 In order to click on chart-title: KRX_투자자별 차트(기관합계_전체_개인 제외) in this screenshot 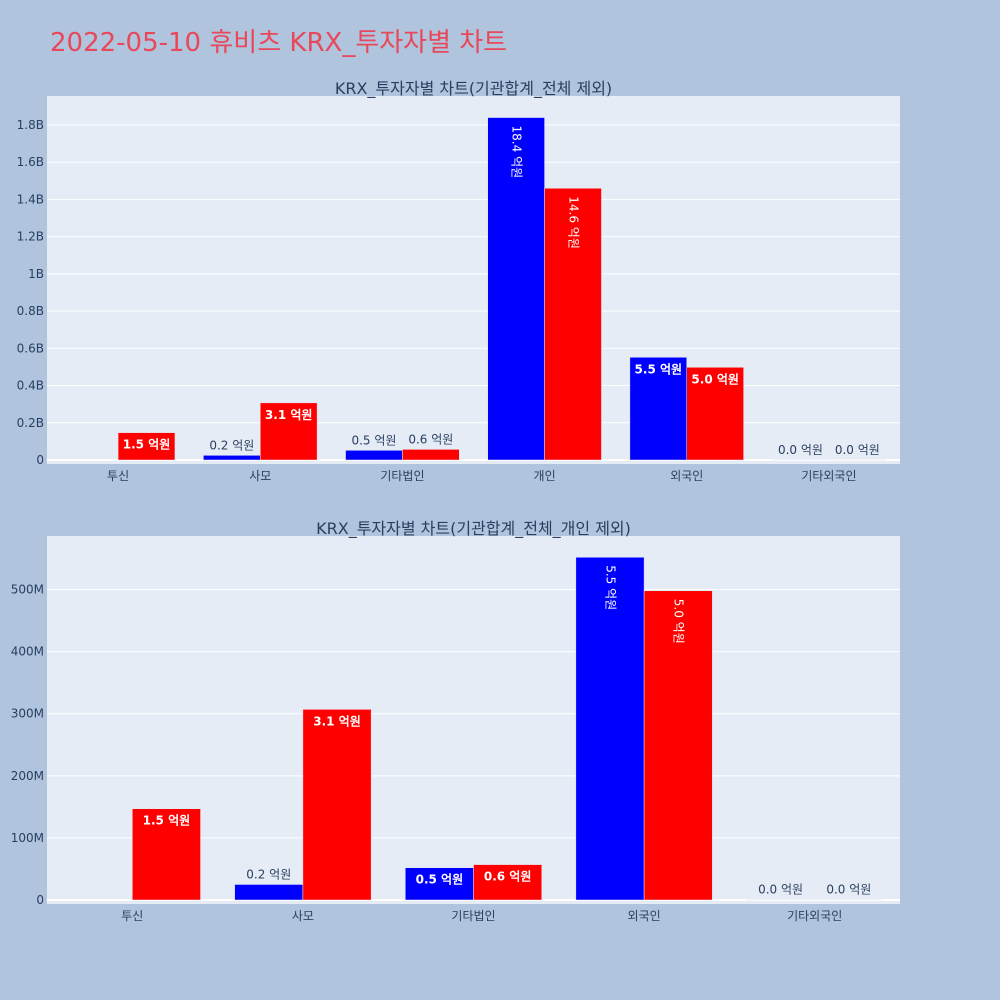, I will do `click(473, 529)`.